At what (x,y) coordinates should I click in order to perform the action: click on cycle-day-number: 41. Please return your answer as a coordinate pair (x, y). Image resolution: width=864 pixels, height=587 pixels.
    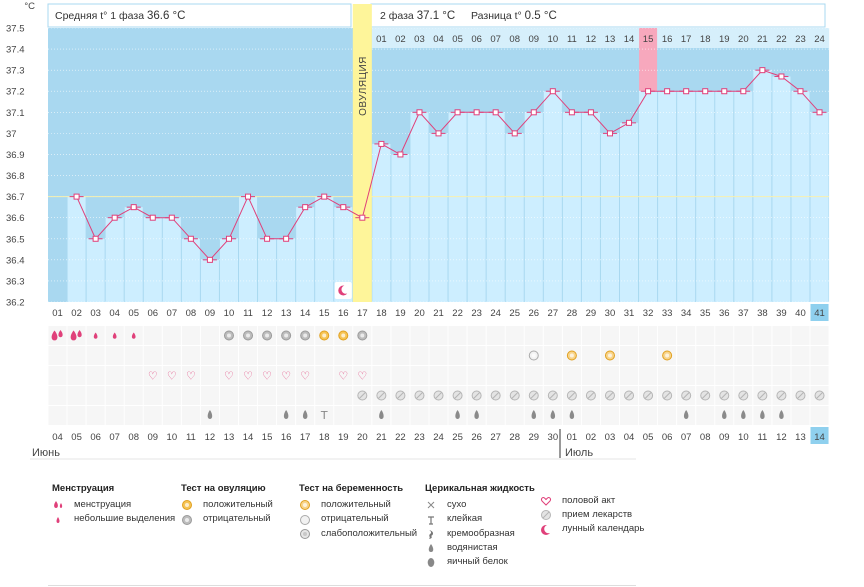
    Looking at the image, I should click on (819, 313).